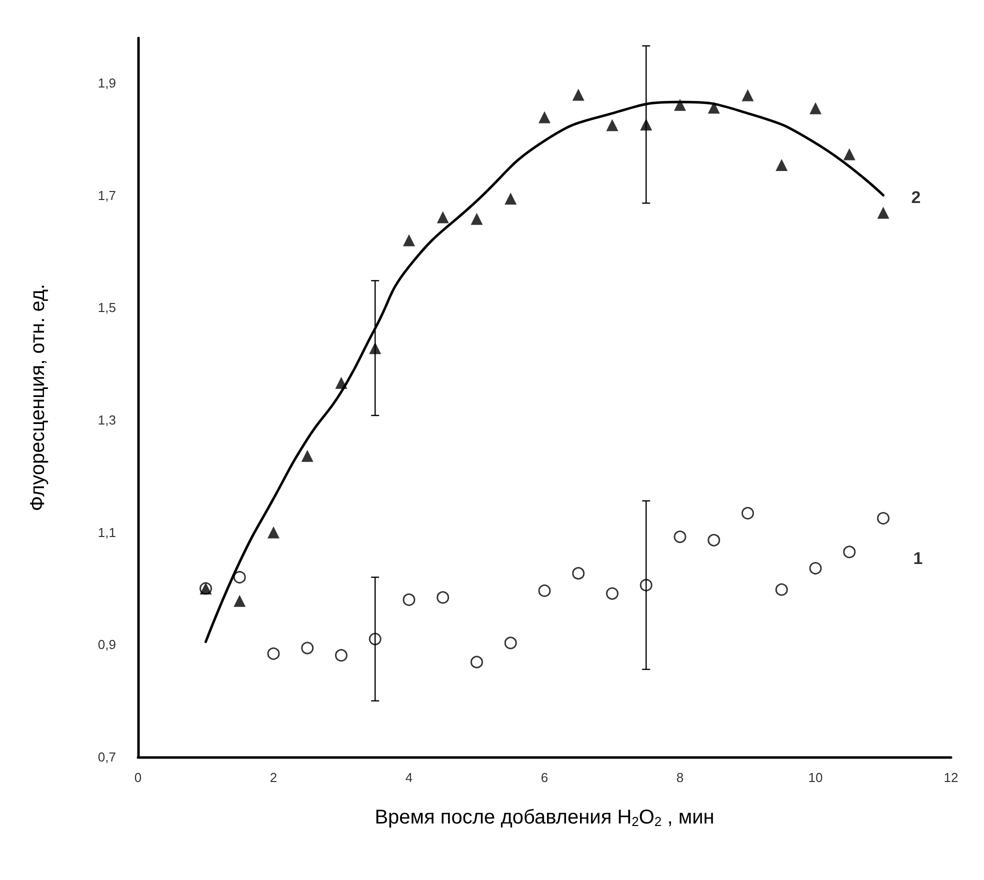  I want to click on y-tick-label: 1,7, so click(107, 195).